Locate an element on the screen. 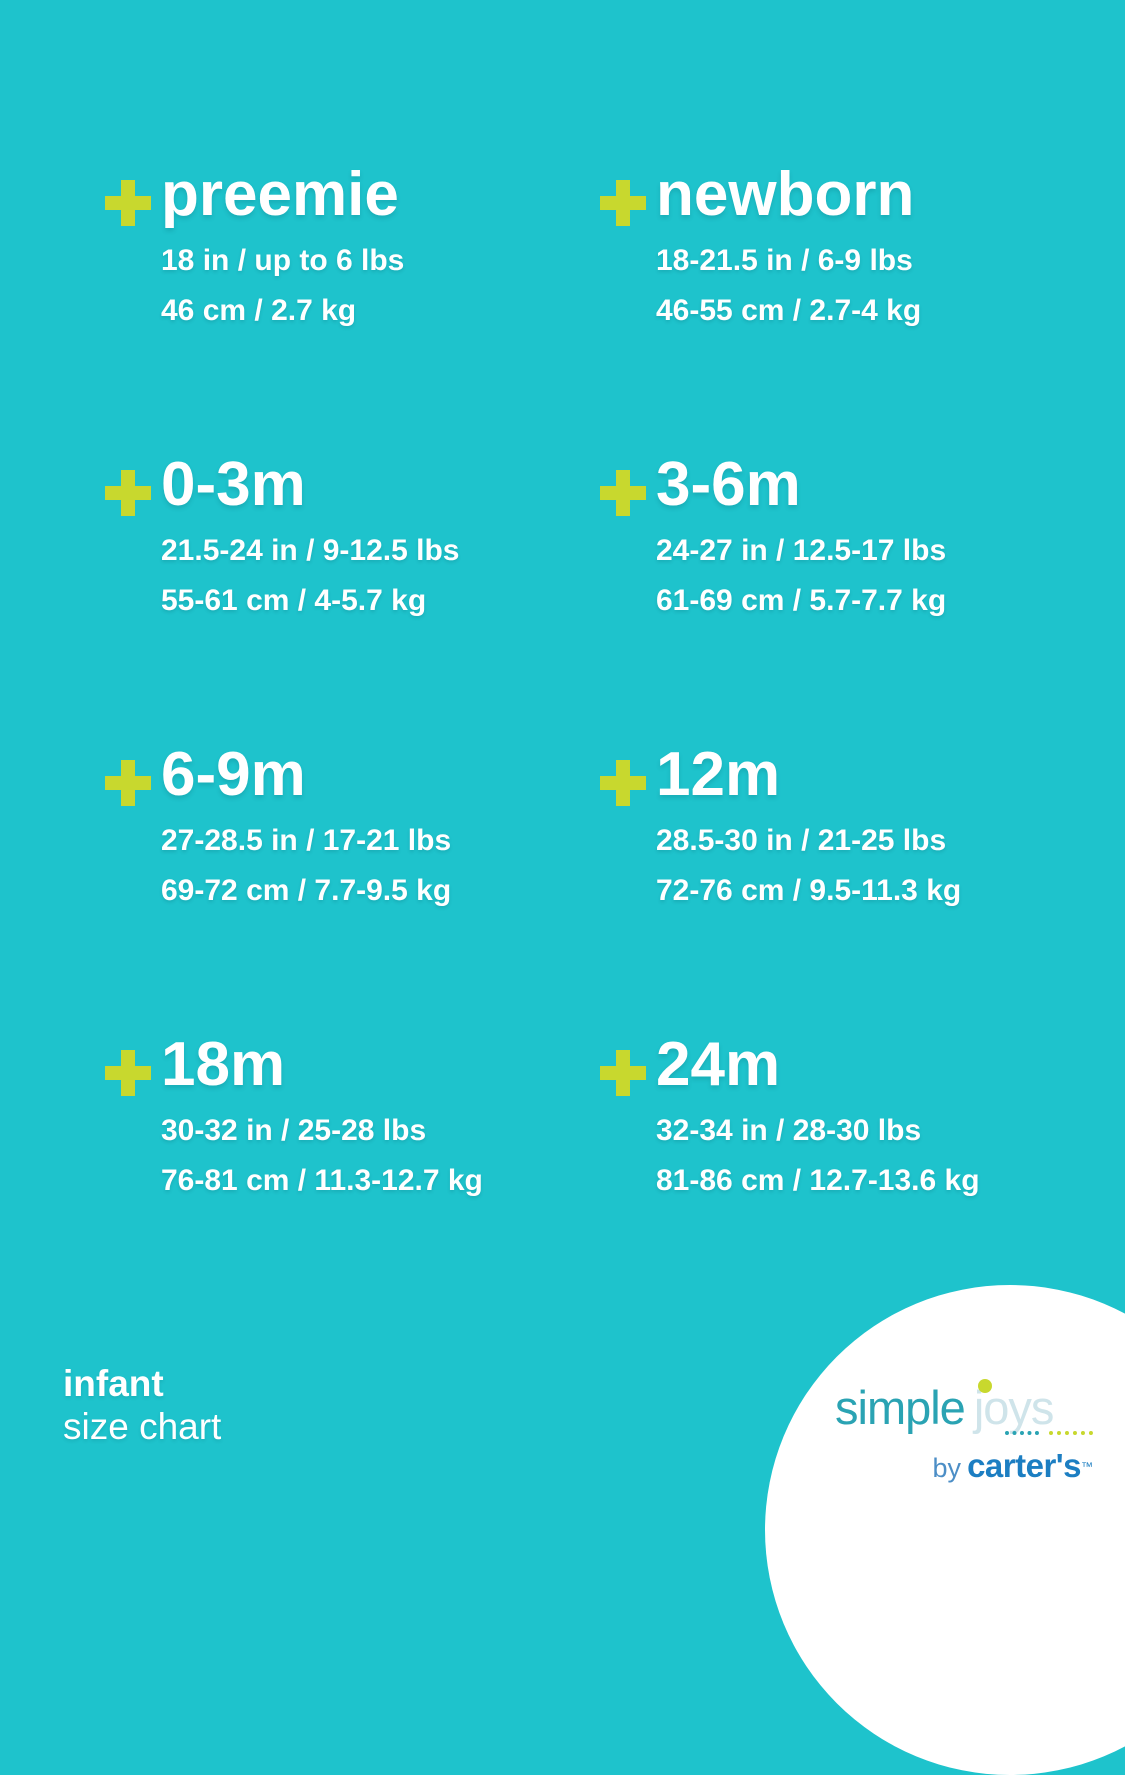  size-name: 6-9m is located at coordinates (233, 774).